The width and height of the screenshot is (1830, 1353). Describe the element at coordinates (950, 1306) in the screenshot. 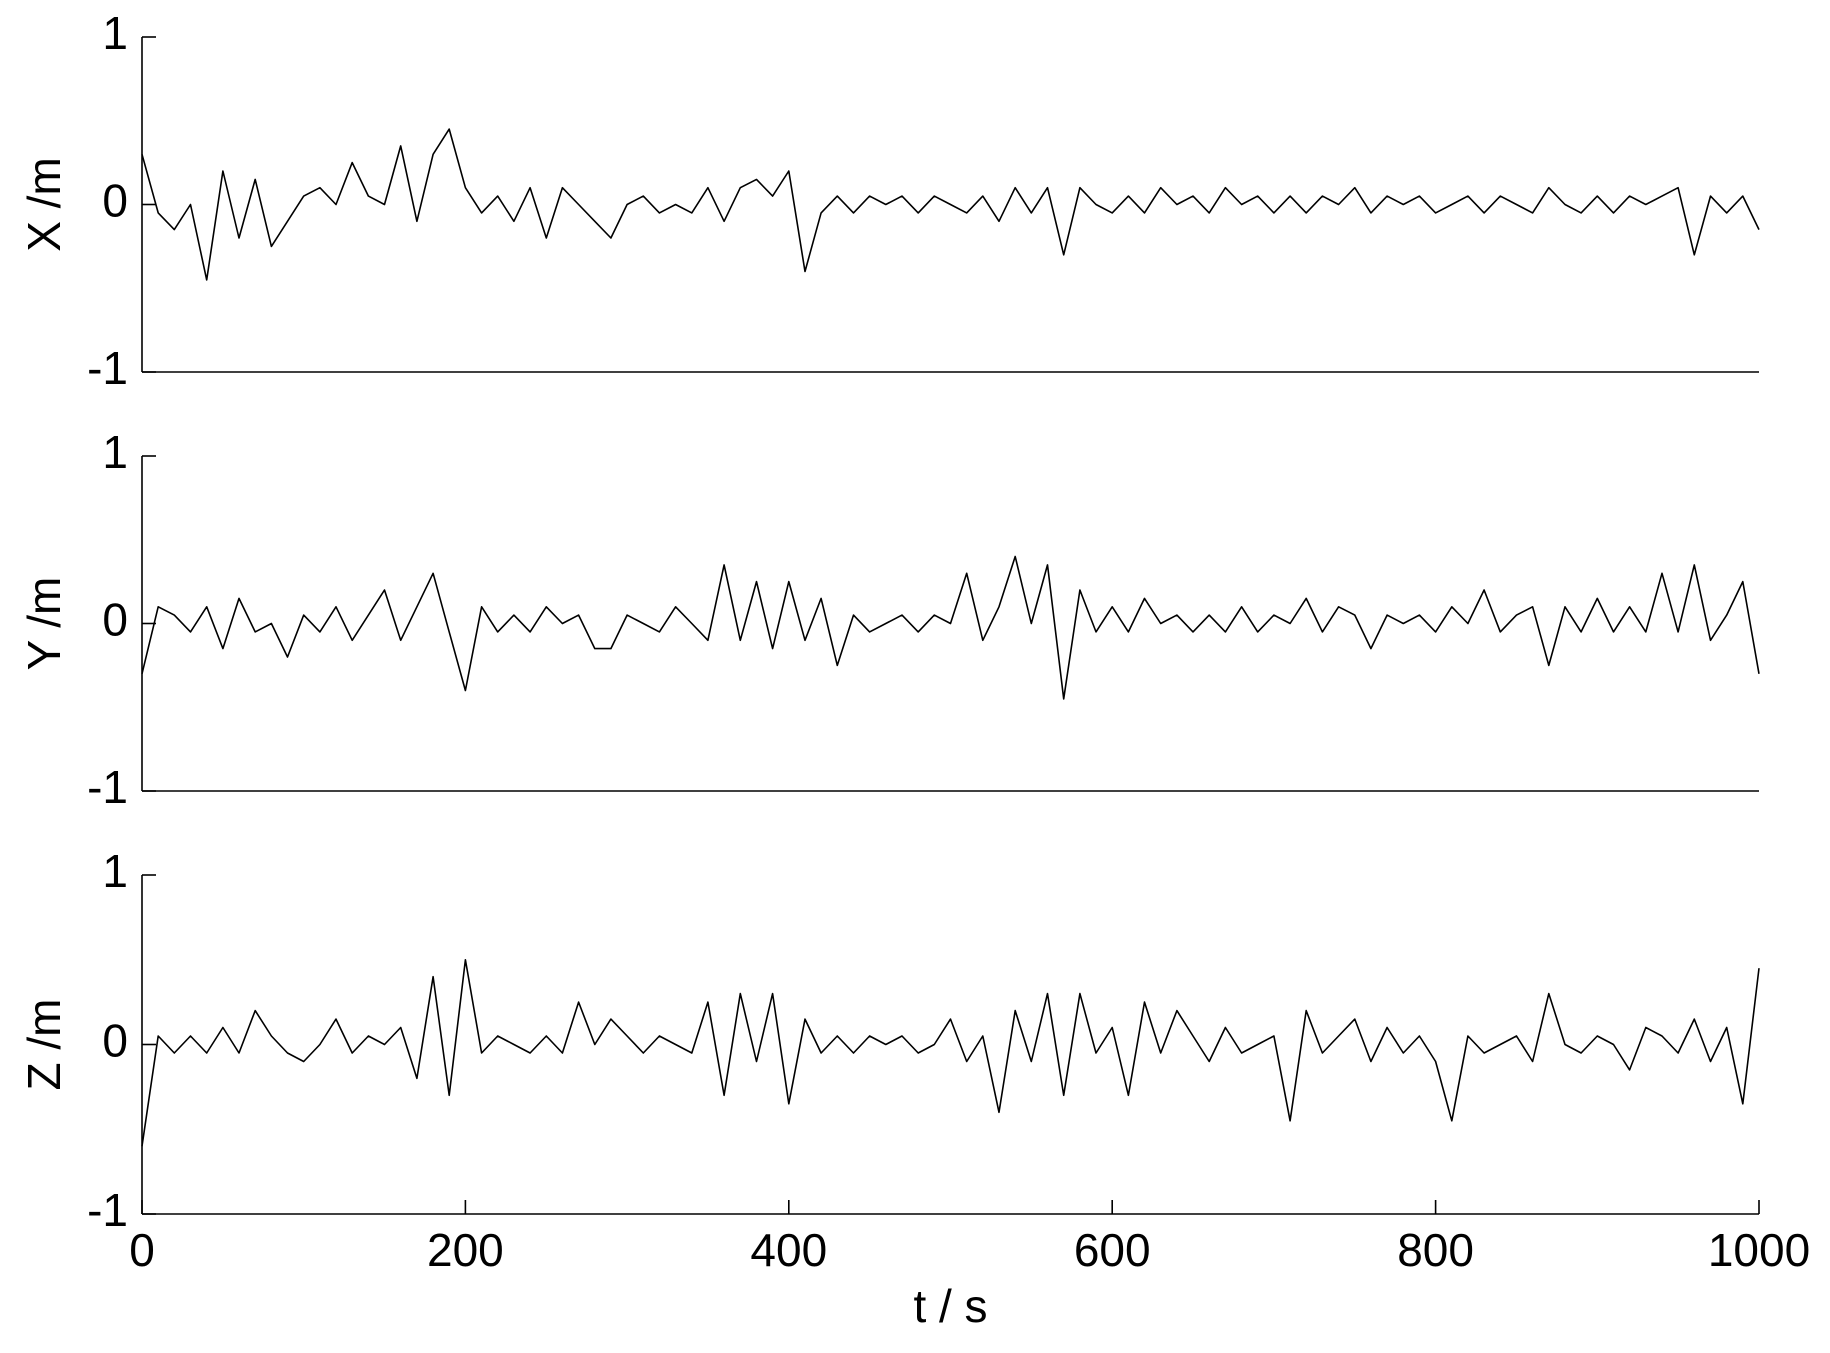

I see `x-axis-label: t / s` at that location.